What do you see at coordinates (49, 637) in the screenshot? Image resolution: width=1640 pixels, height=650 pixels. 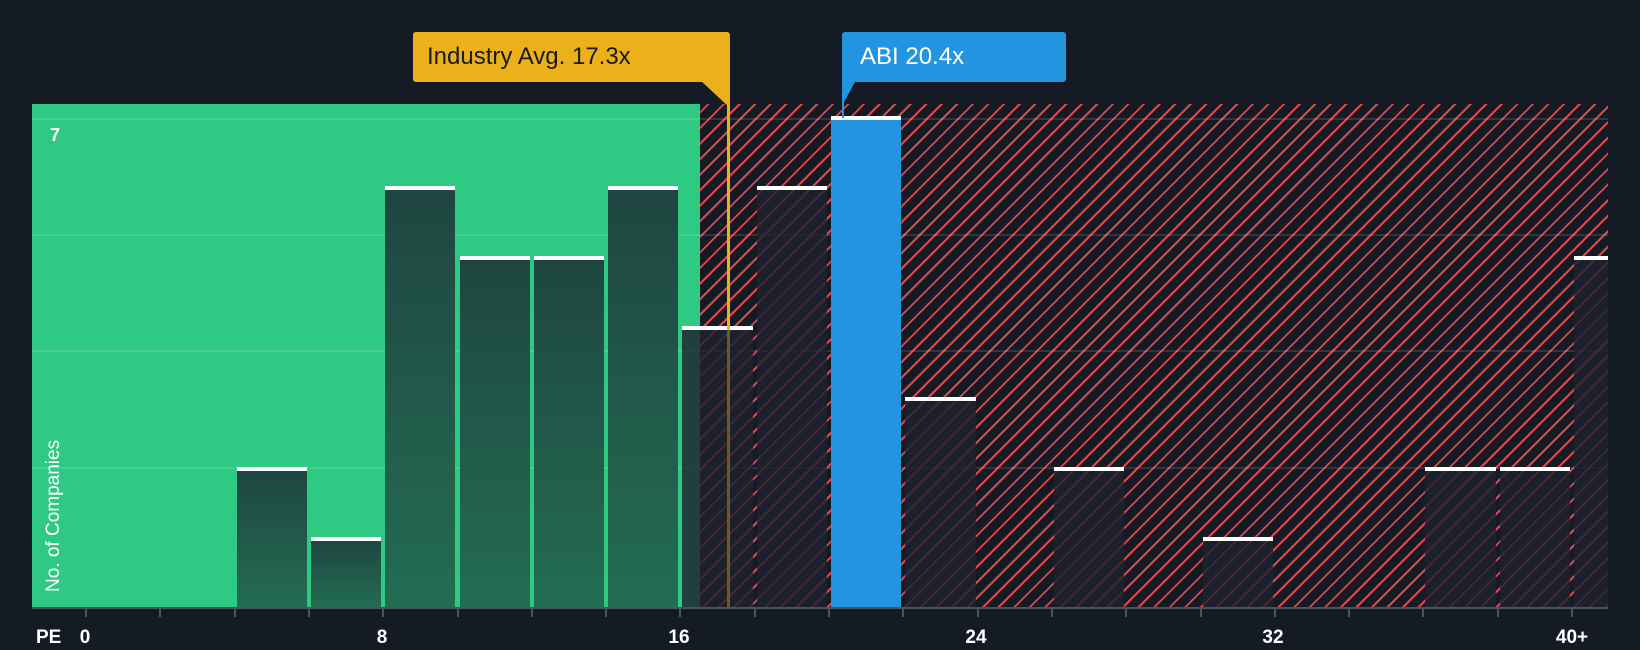 I see `x-axis-title: PE` at bounding box center [49, 637].